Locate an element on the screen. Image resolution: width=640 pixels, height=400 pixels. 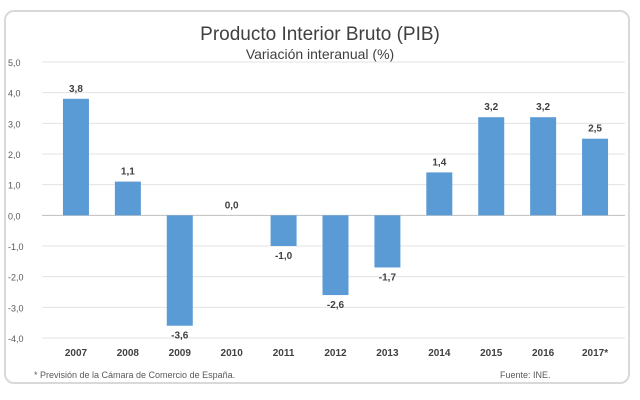
x-tick-label: 2017* is located at coordinates (595, 353).